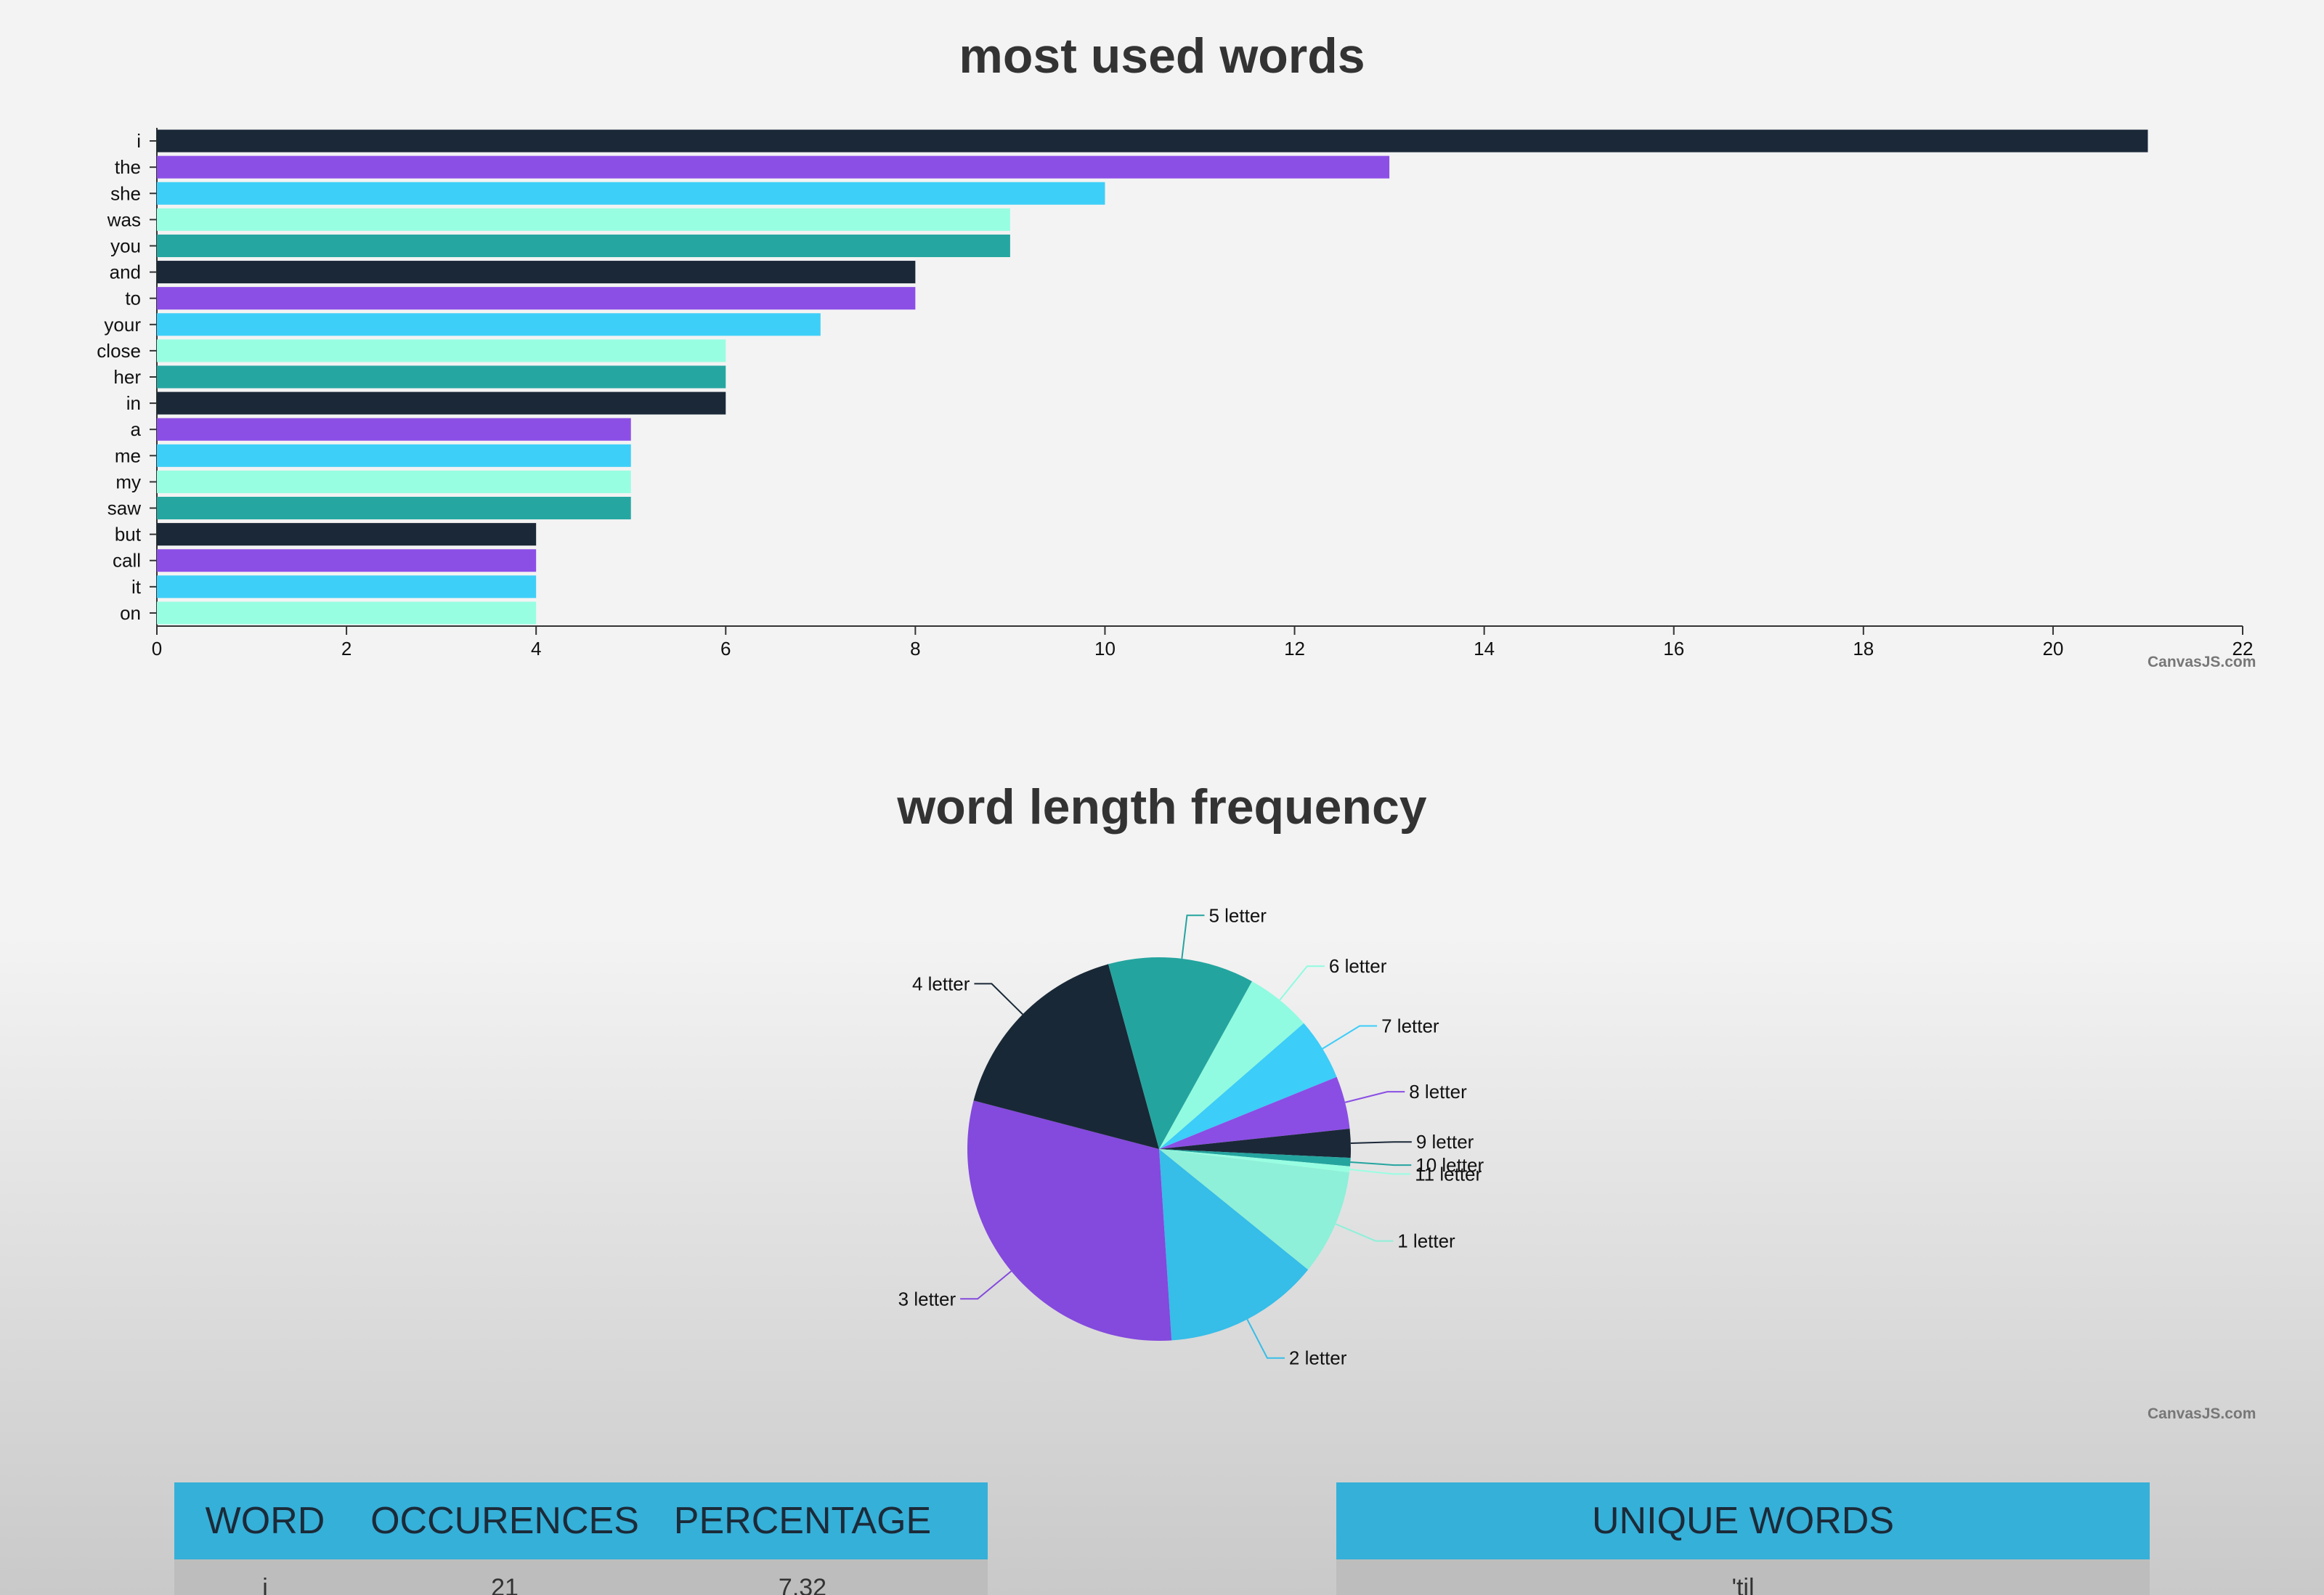  What do you see at coordinates (1426, 1241) in the screenshot?
I see `pie-slice-label: 1 letter` at bounding box center [1426, 1241].